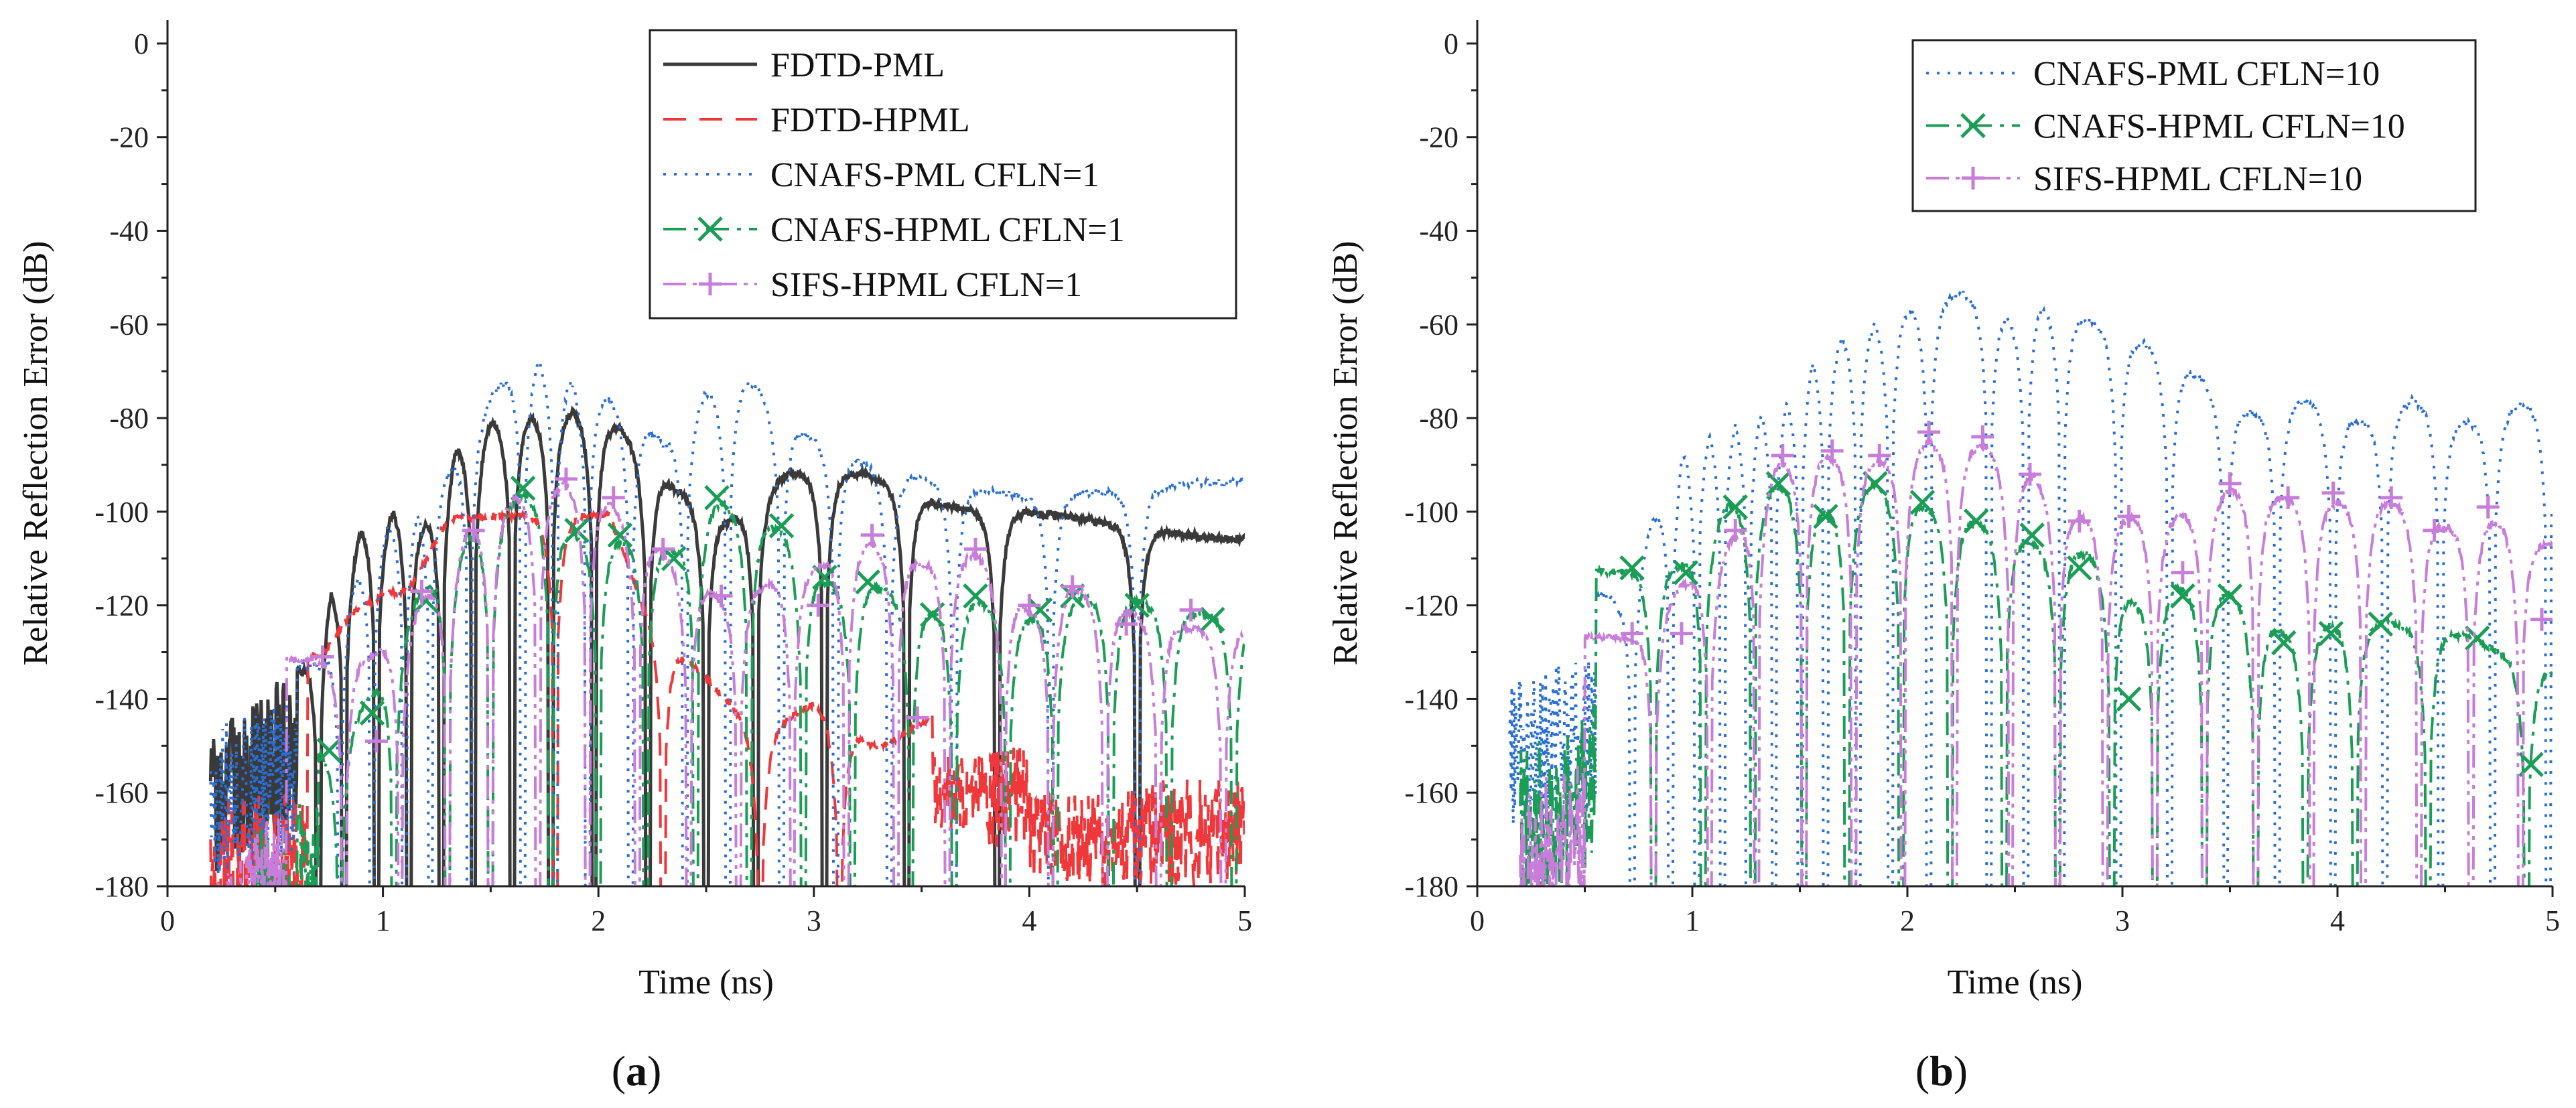  I want to click on legend-item: FDTD-HPML, so click(817, 120).